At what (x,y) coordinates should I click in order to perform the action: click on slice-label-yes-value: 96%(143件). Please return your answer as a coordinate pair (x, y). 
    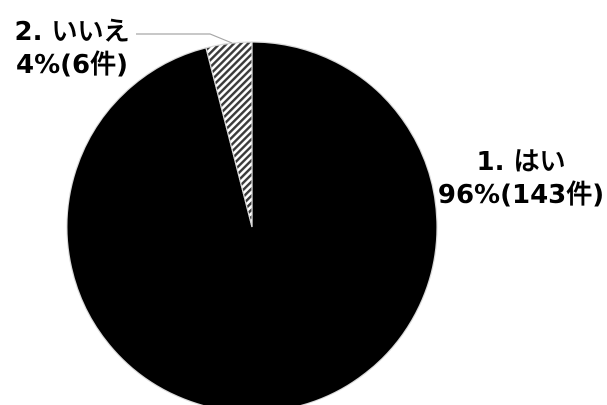
    Looking at the image, I should click on (521, 195).